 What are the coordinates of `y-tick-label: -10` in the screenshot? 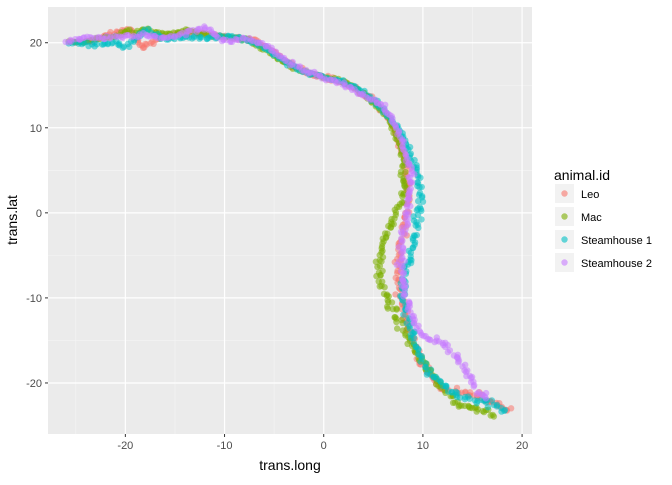 It's located at (34, 299).